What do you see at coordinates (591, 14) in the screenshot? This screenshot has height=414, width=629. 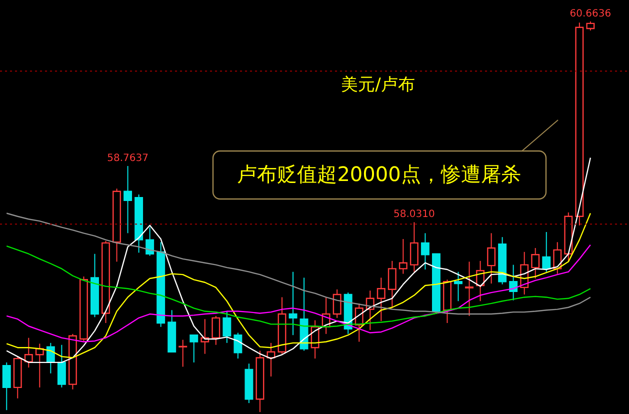 I see `annotation: 60.6636` at bounding box center [591, 14].